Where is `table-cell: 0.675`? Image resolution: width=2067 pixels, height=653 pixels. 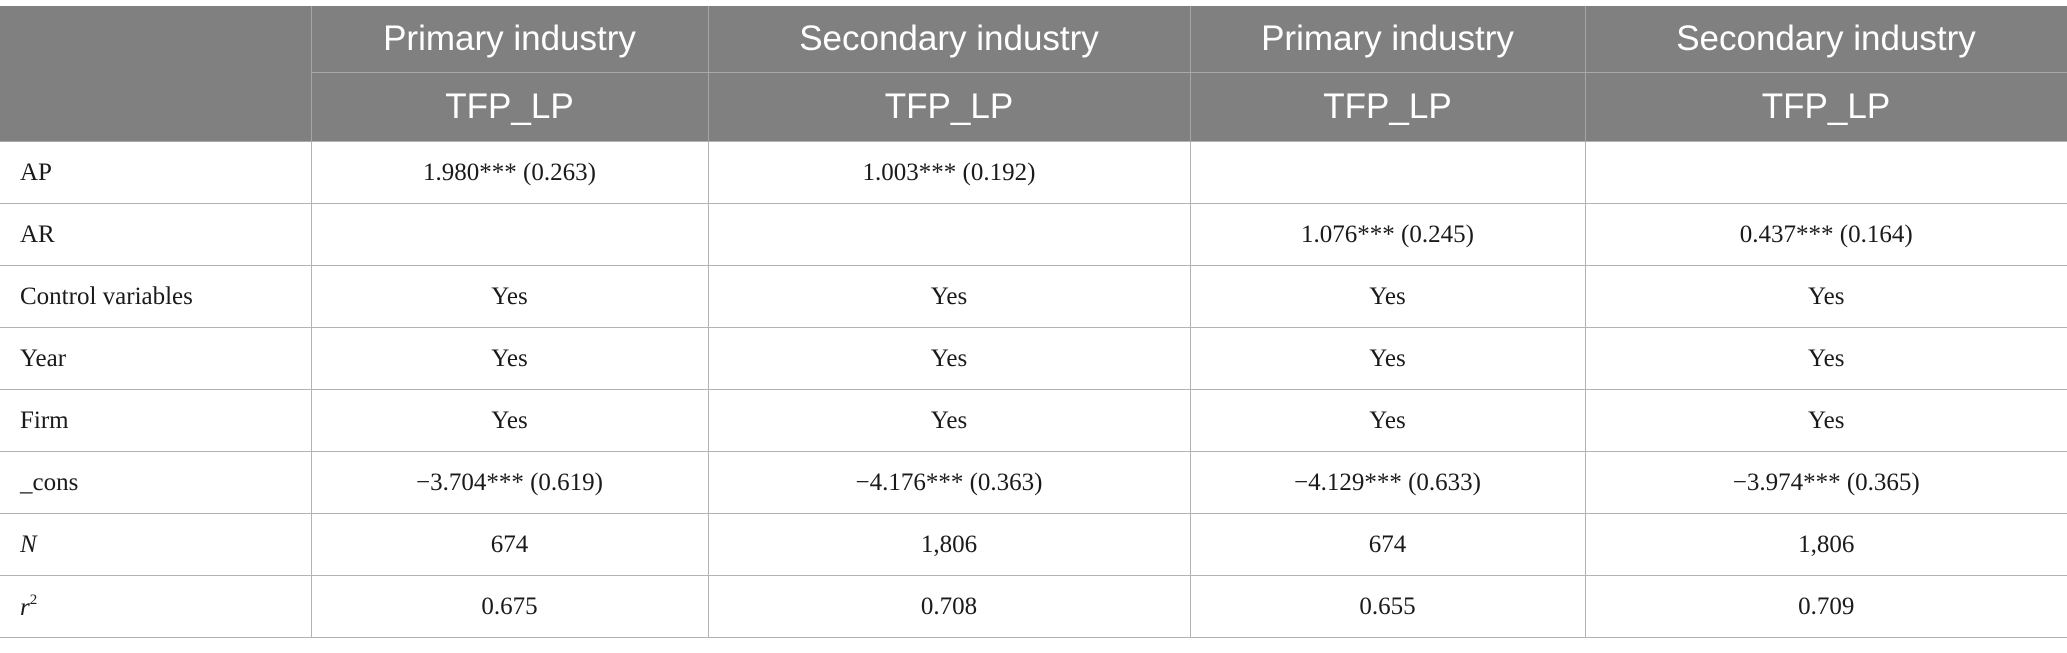 table-cell: 0.675 is located at coordinates (509, 606).